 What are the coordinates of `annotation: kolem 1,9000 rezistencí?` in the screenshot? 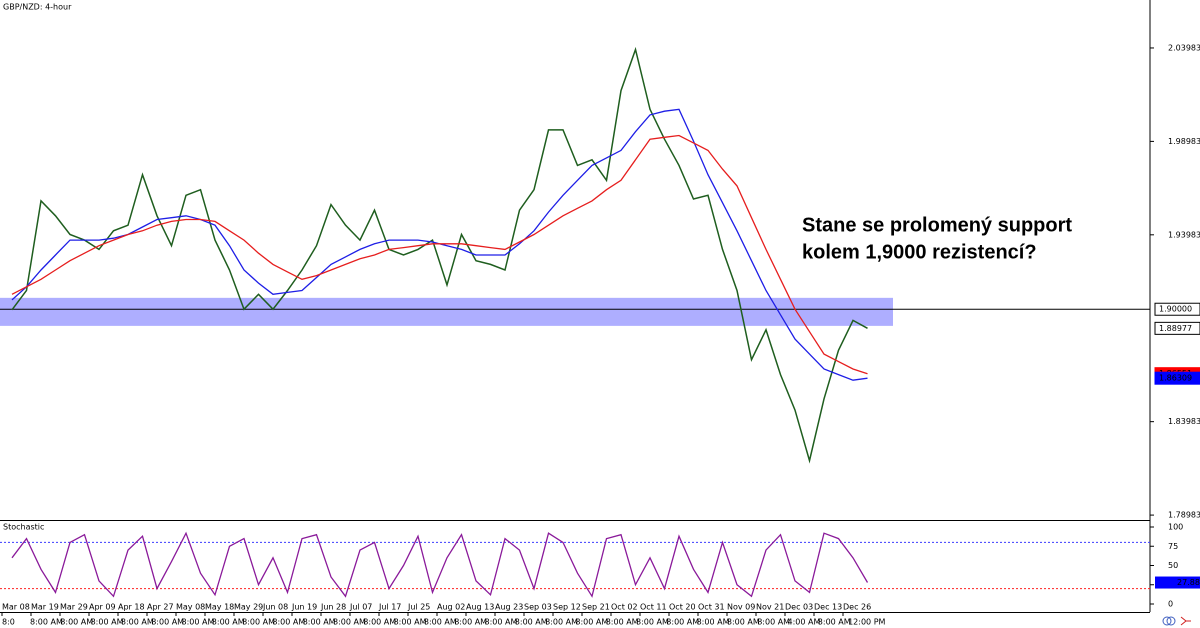 It's located at (919, 252).